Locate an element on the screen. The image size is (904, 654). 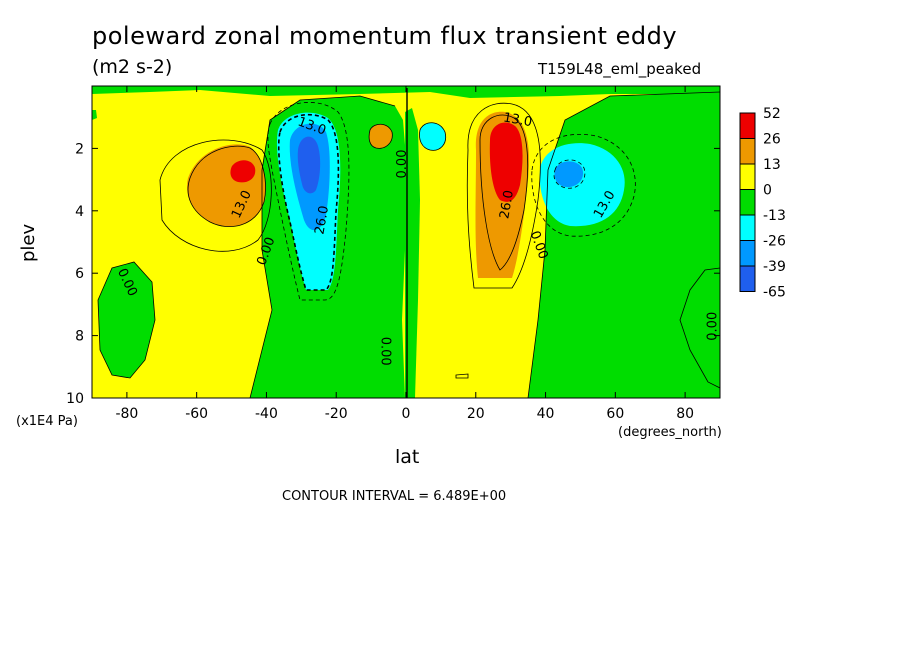
units-label: (m2 s-2) is located at coordinates (132, 67).